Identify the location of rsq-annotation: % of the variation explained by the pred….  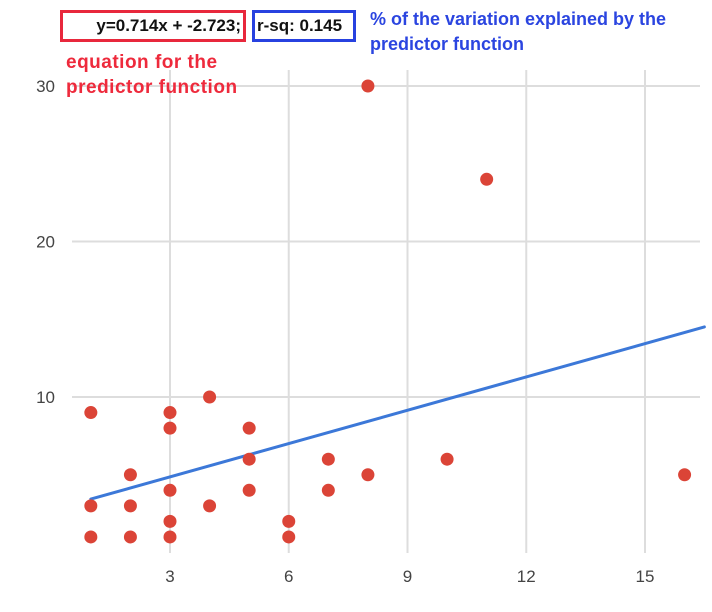
(518, 31).